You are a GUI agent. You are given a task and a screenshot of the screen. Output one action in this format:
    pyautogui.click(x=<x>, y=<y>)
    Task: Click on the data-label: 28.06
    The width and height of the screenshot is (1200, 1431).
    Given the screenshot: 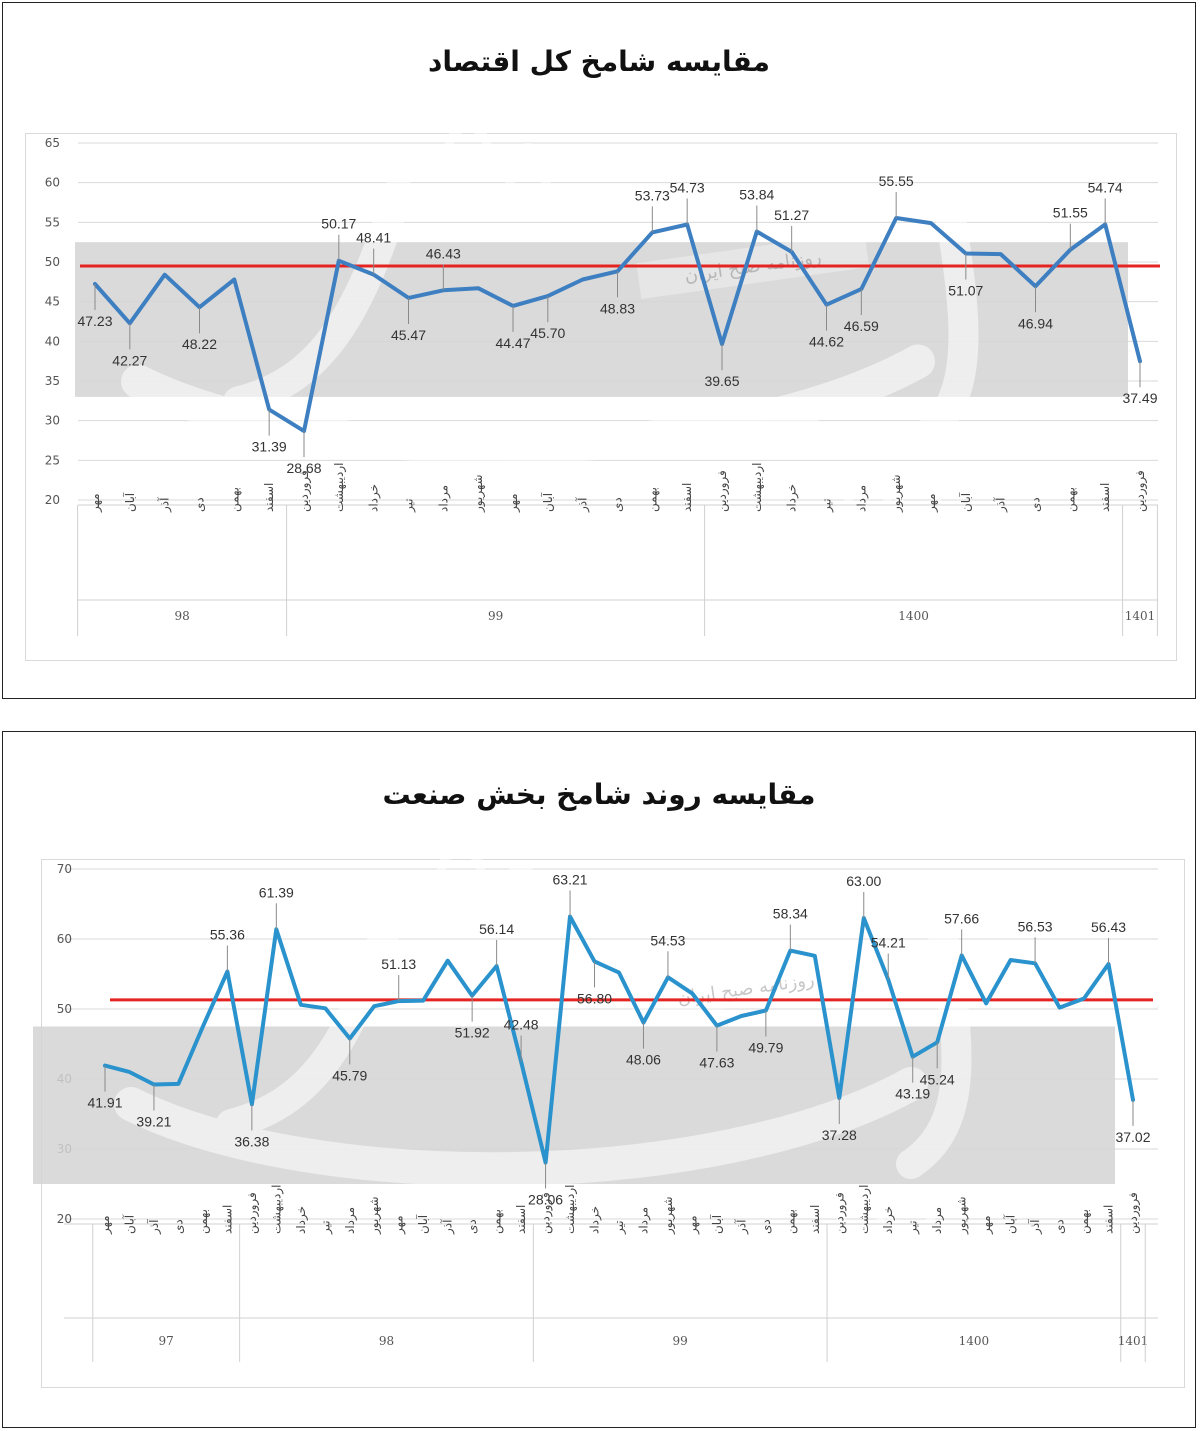 What is the action you would take?
    pyautogui.click(x=545, y=1200)
    